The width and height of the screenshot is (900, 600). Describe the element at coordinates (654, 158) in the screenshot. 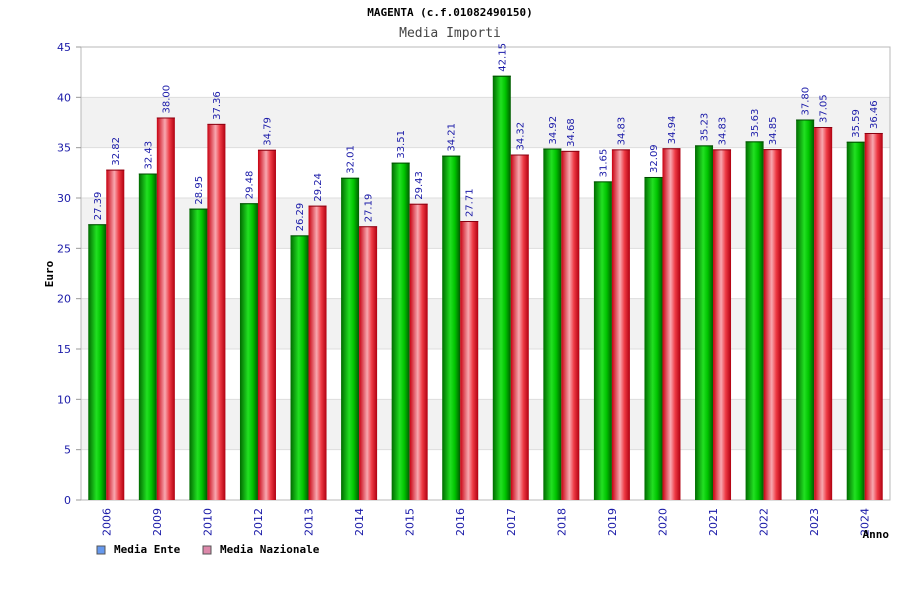

I see `value-label: 32.09` at that location.